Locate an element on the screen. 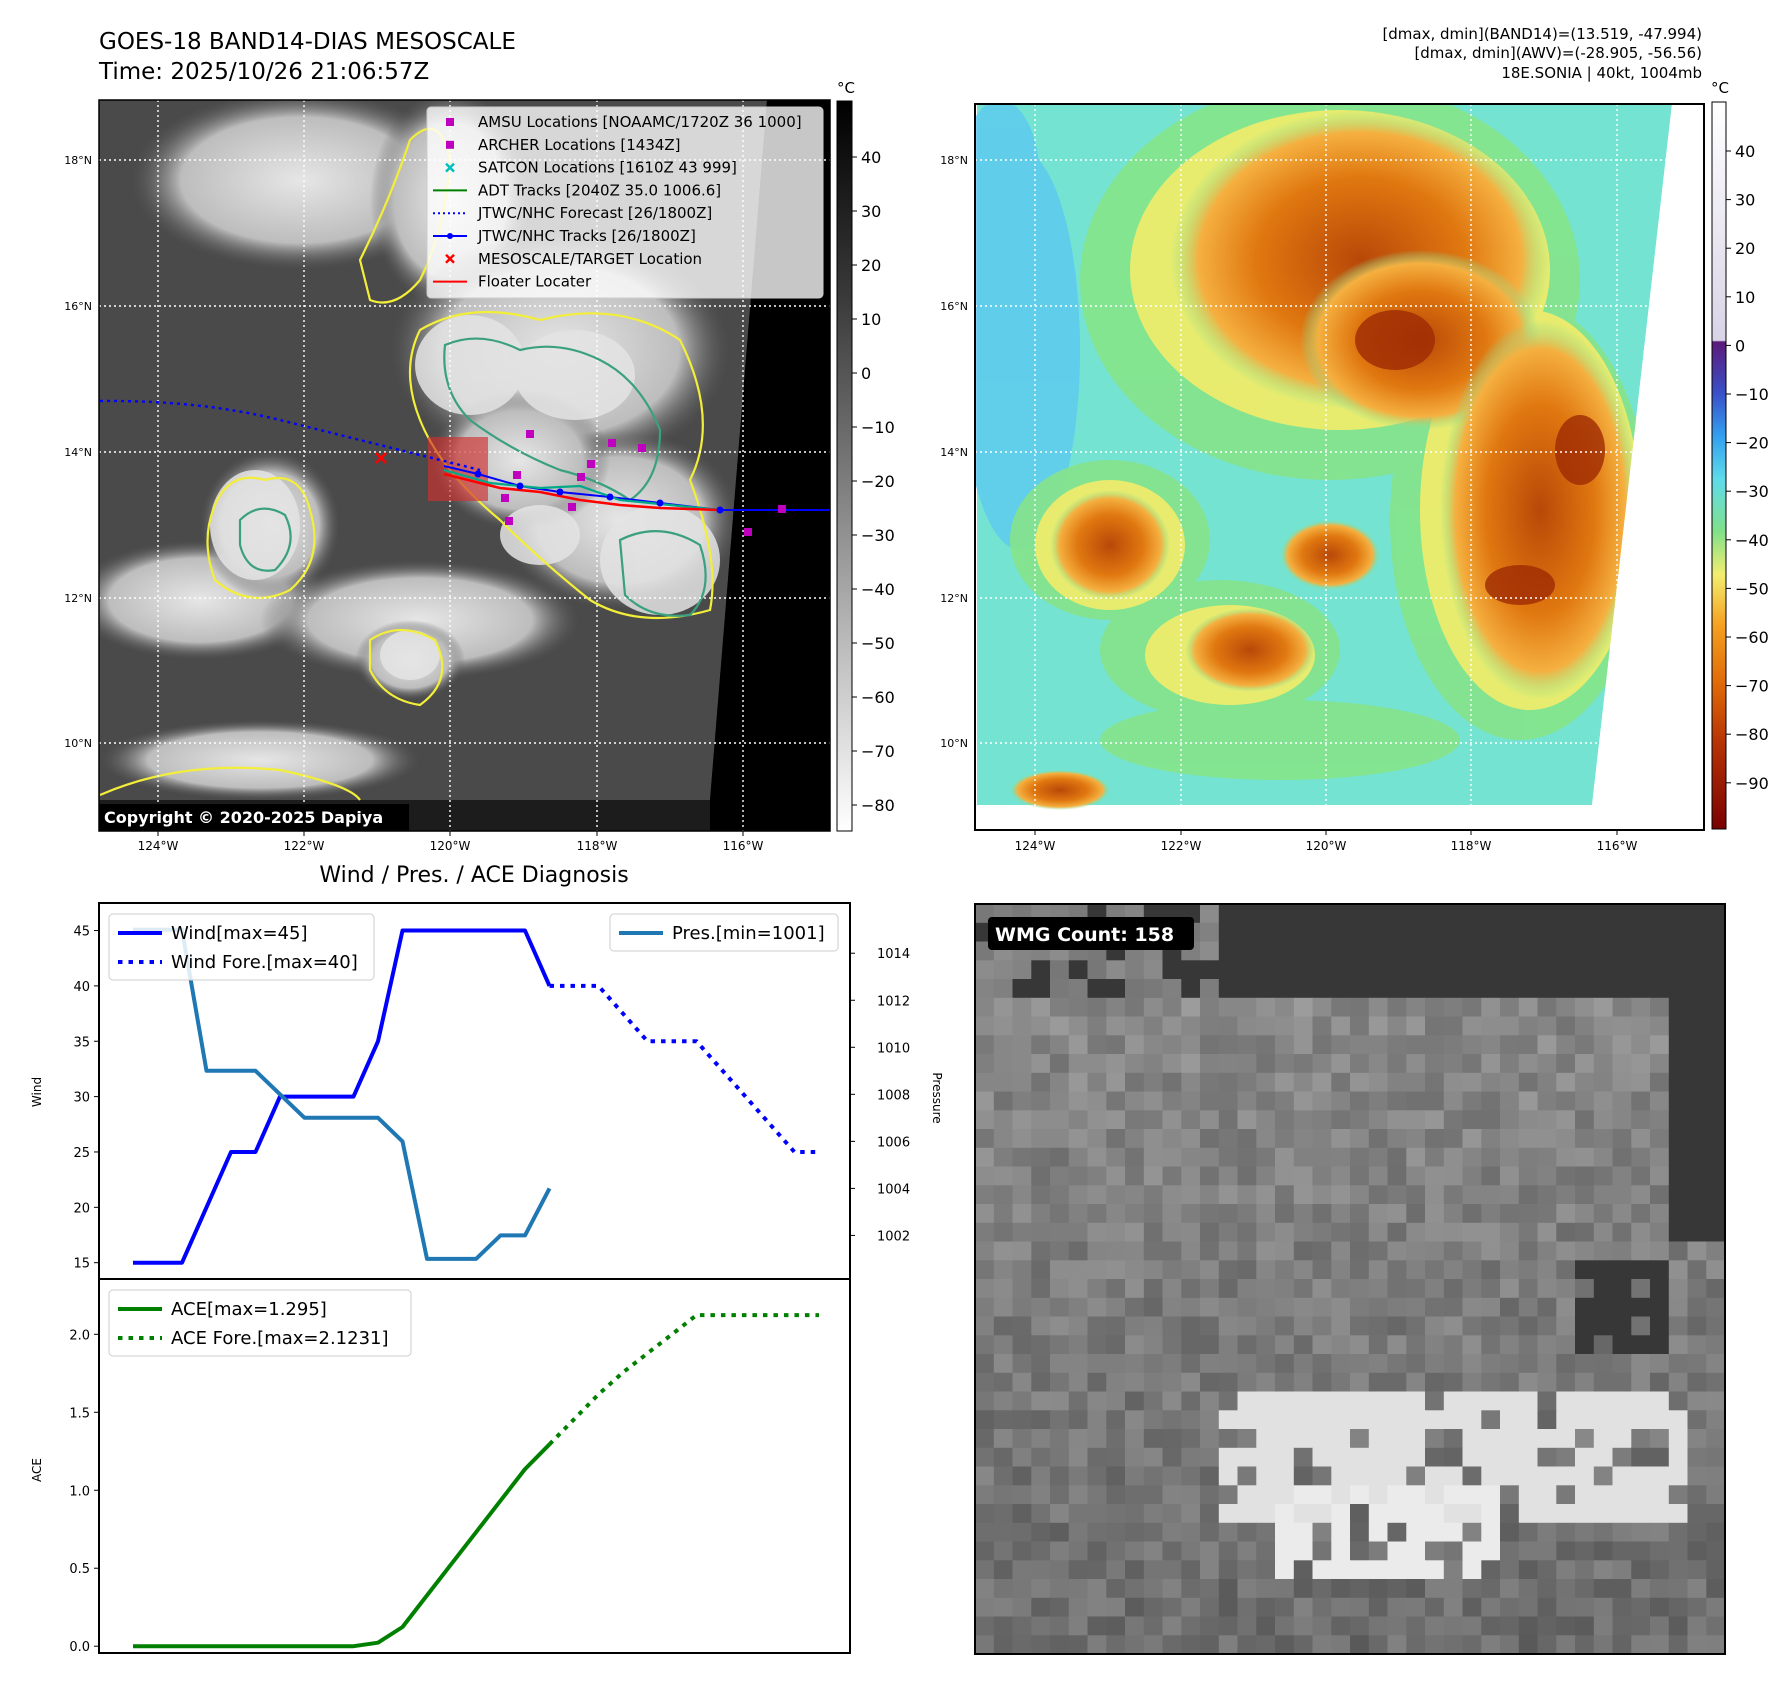 Image resolution: width=1792 pixels, height=1690 pixels. colorbar-color-tick: −30 is located at coordinates (1752, 491).